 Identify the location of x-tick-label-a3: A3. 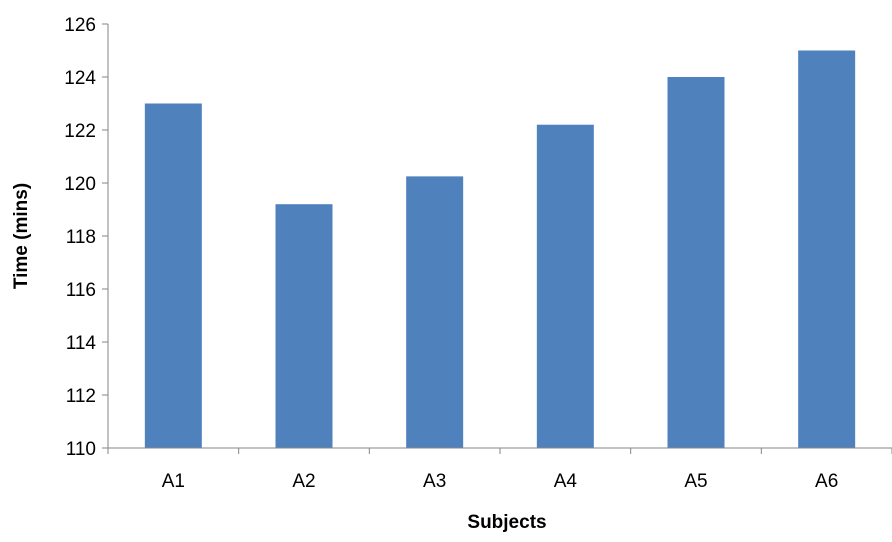
(434, 481).